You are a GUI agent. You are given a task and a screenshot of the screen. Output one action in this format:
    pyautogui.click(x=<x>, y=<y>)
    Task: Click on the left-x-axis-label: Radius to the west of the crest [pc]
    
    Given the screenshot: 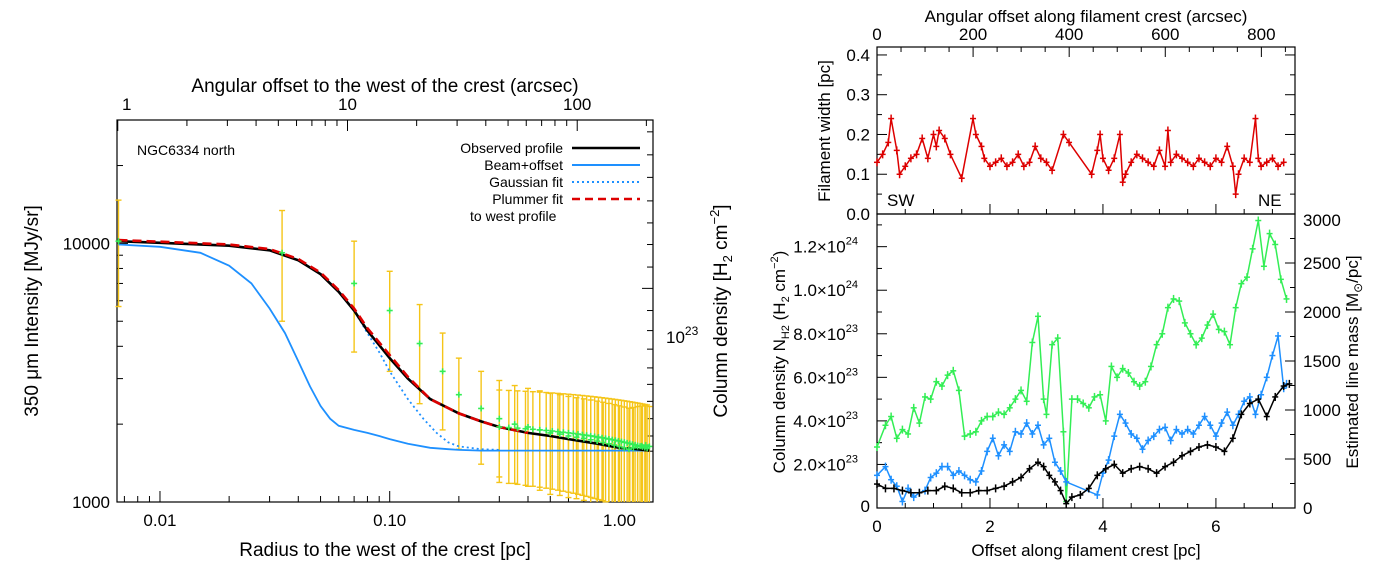 What is the action you would take?
    pyautogui.click(x=384, y=550)
    